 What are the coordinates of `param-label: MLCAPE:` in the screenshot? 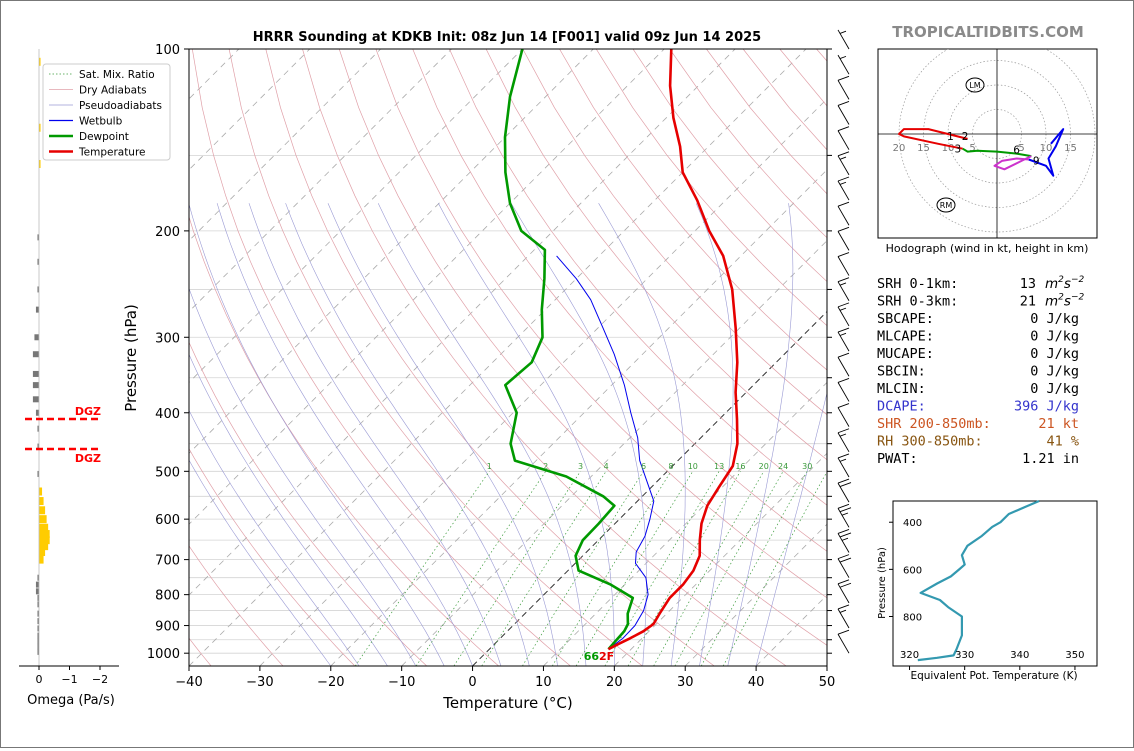 It's located at (905, 337).